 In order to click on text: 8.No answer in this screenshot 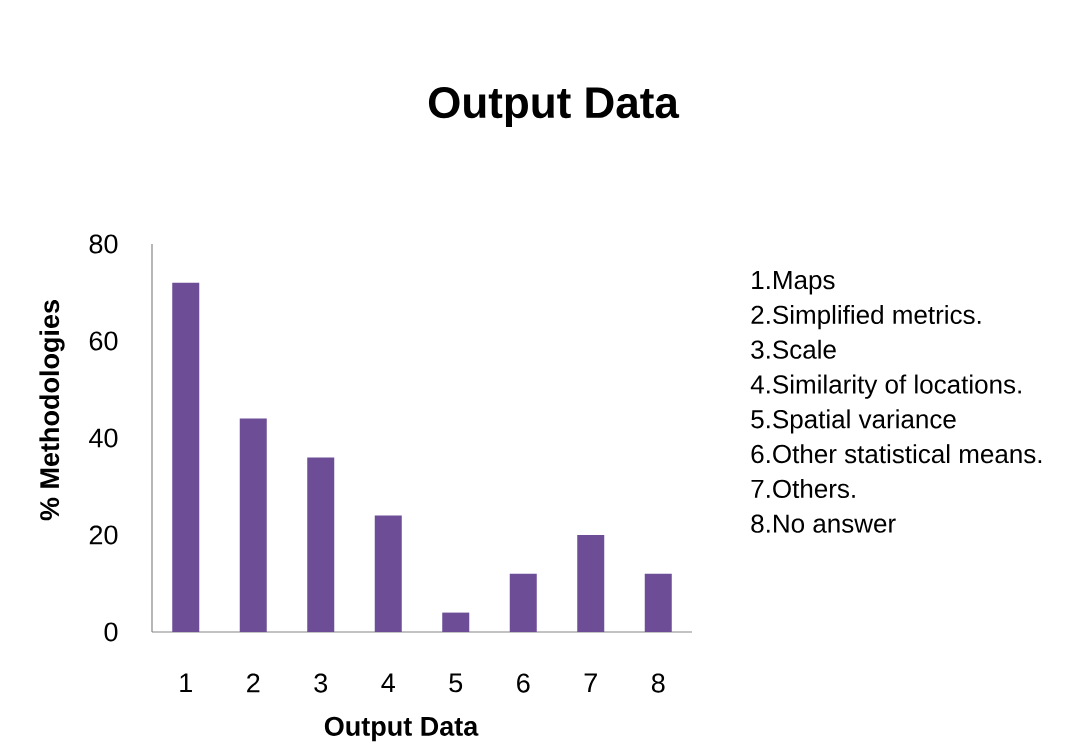, I will do `click(823, 523)`.